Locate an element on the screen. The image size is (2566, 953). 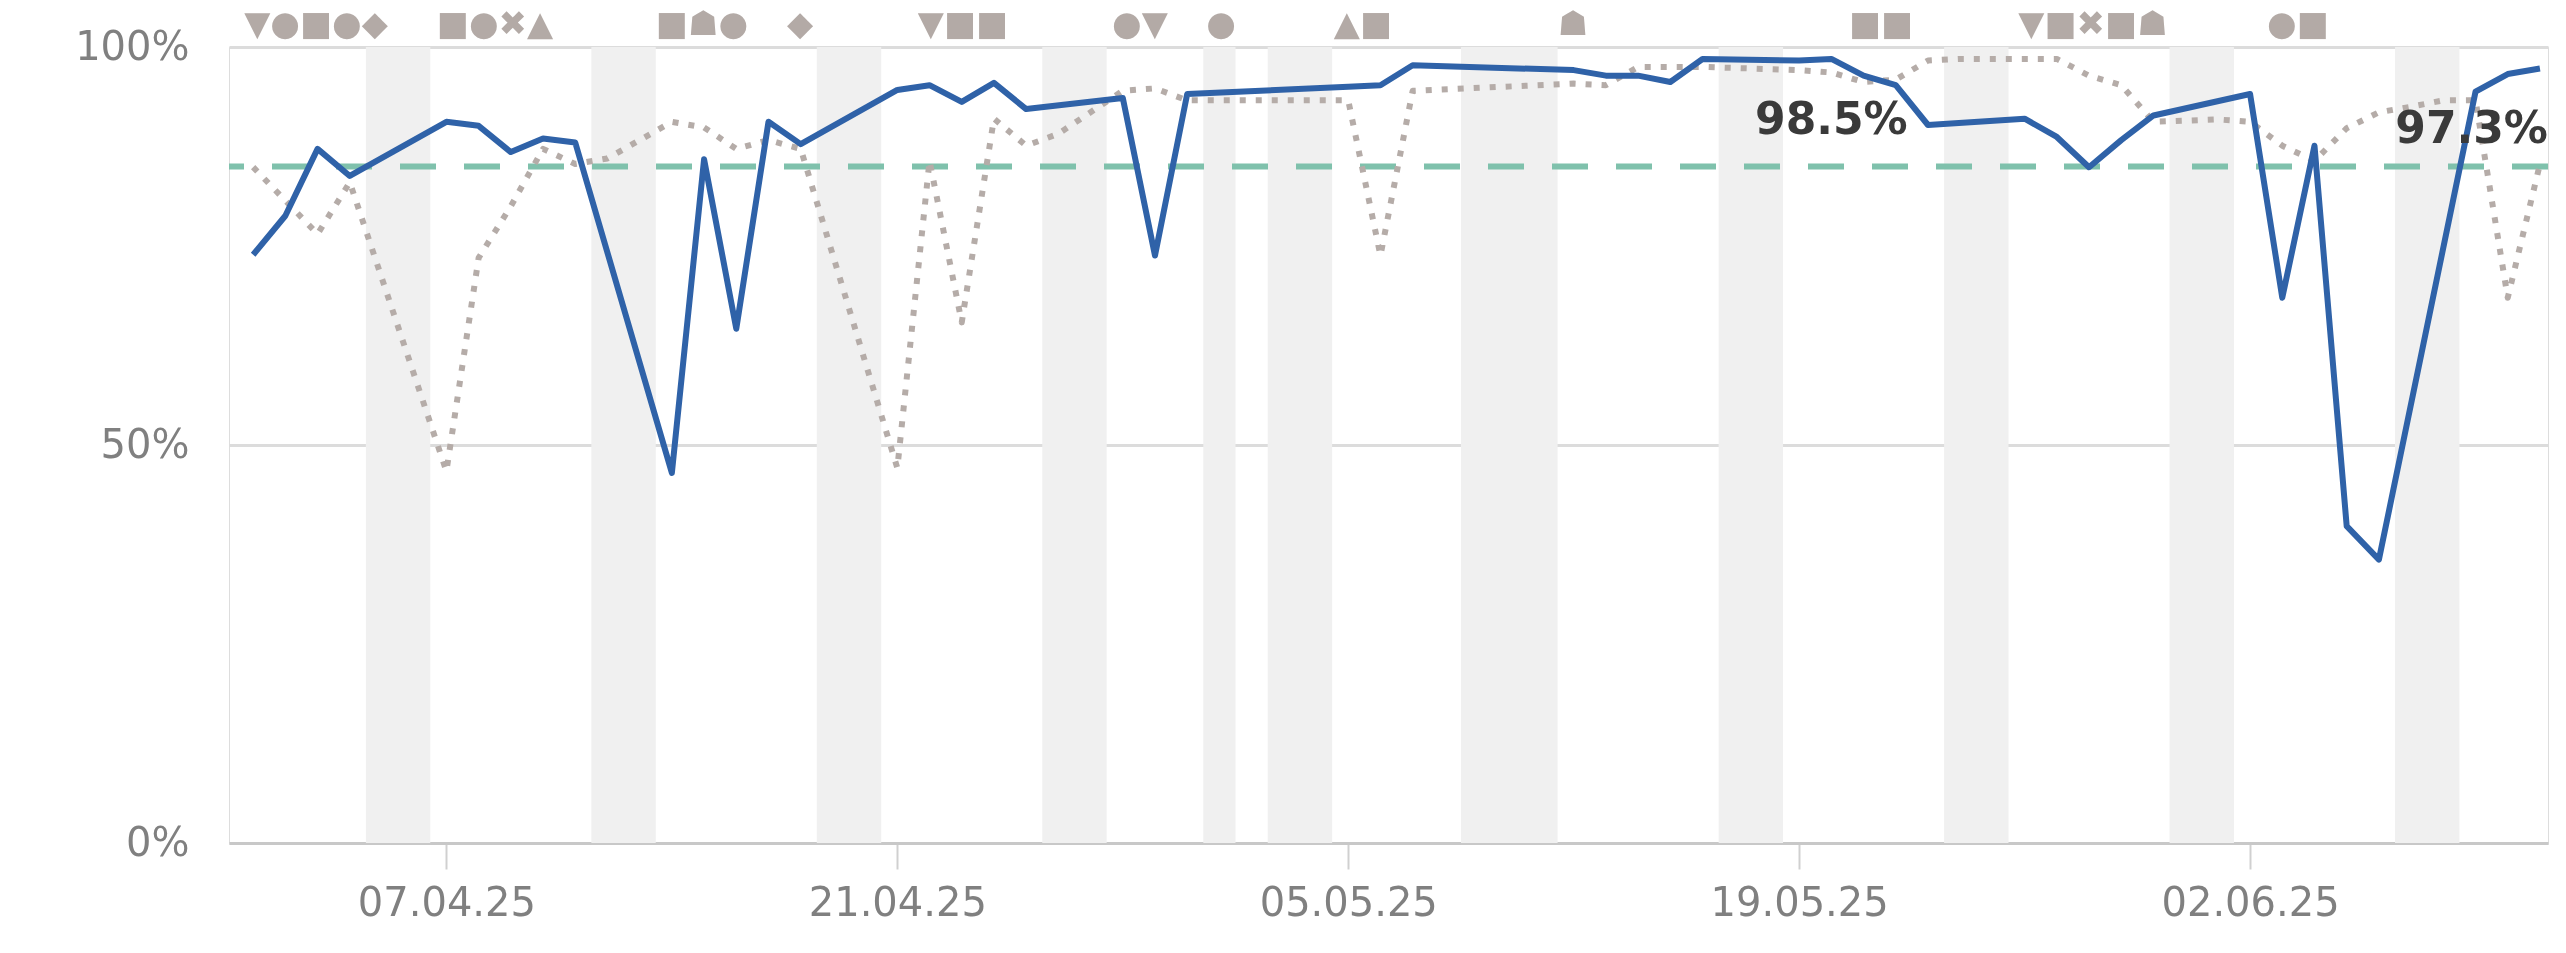
y-tick-label: 50% is located at coordinates (145, 443).